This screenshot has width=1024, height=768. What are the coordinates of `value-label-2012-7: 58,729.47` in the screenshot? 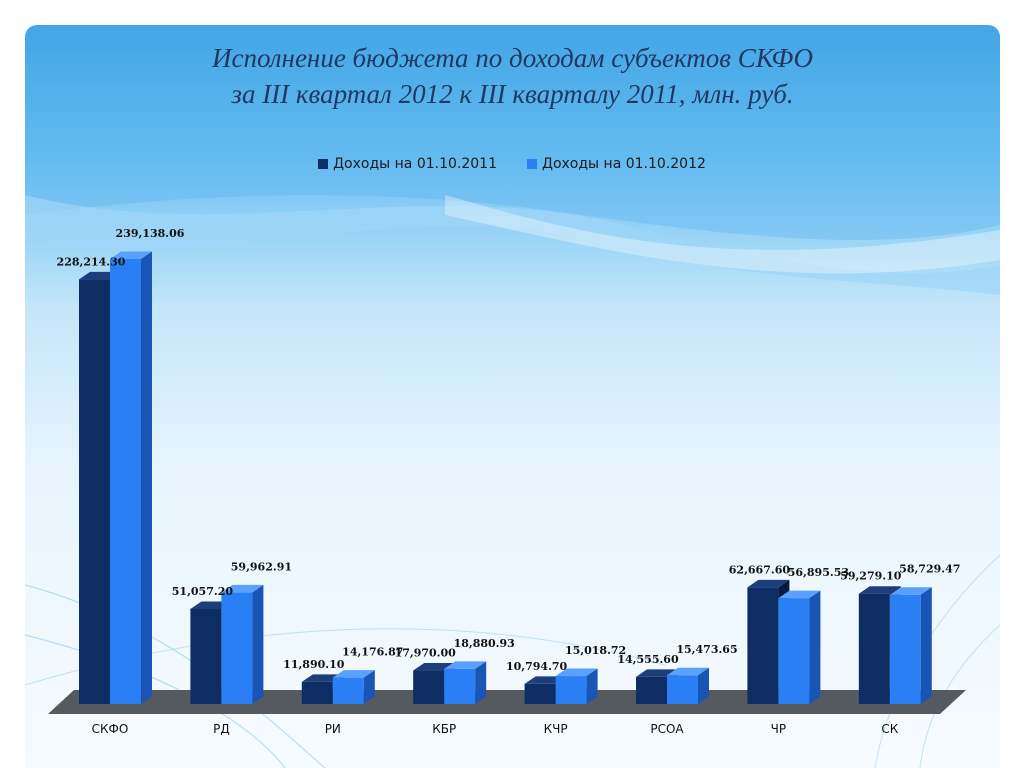 It's located at (929, 569).